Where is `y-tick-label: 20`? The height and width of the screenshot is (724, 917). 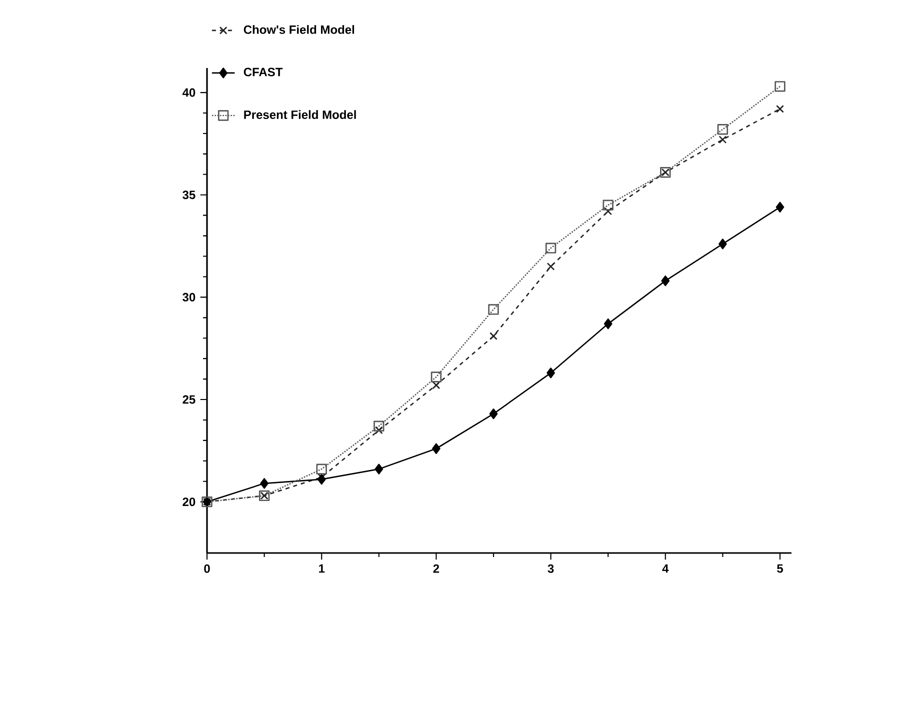
y-tick-label: 20 is located at coordinates (189, 502).